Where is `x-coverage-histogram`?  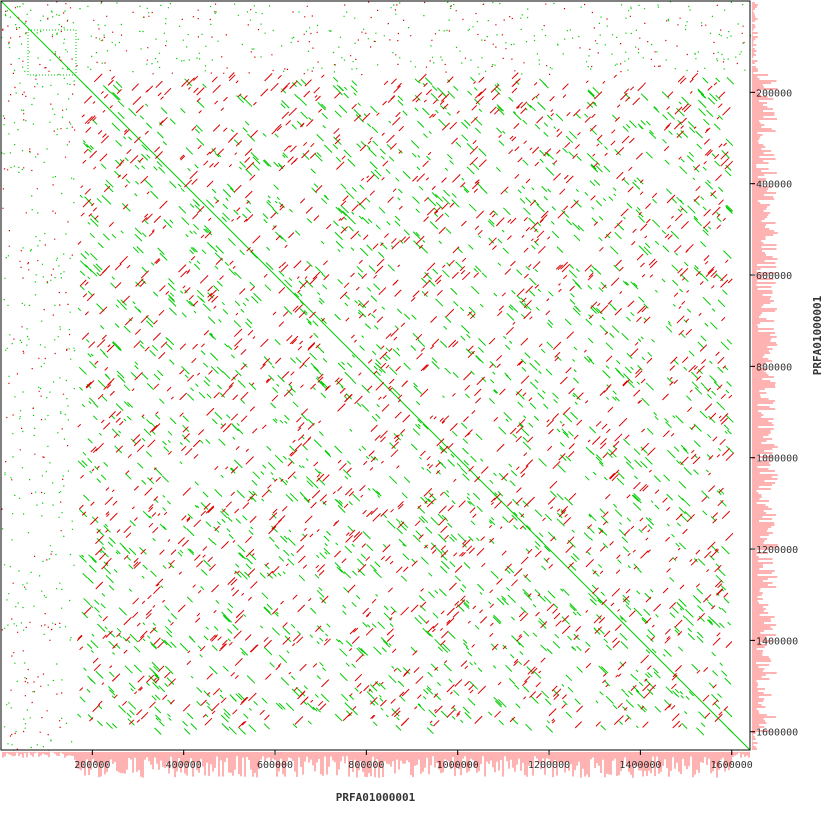
x-coverage-histogram is located at coordinates (376, 765).